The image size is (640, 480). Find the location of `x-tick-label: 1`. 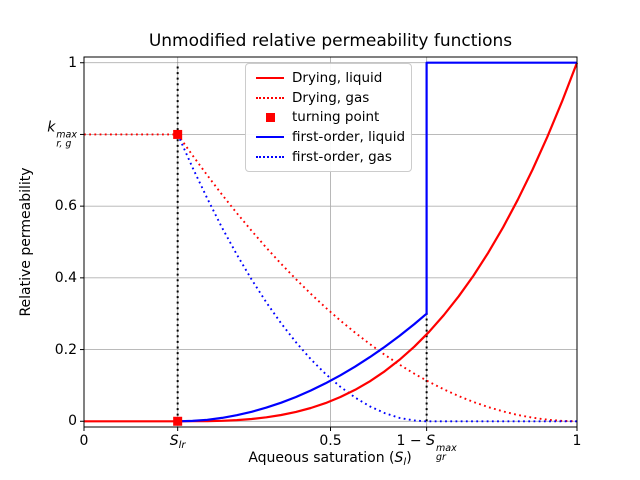

x-tick-label: 1 is located at coordinates (577, 441).